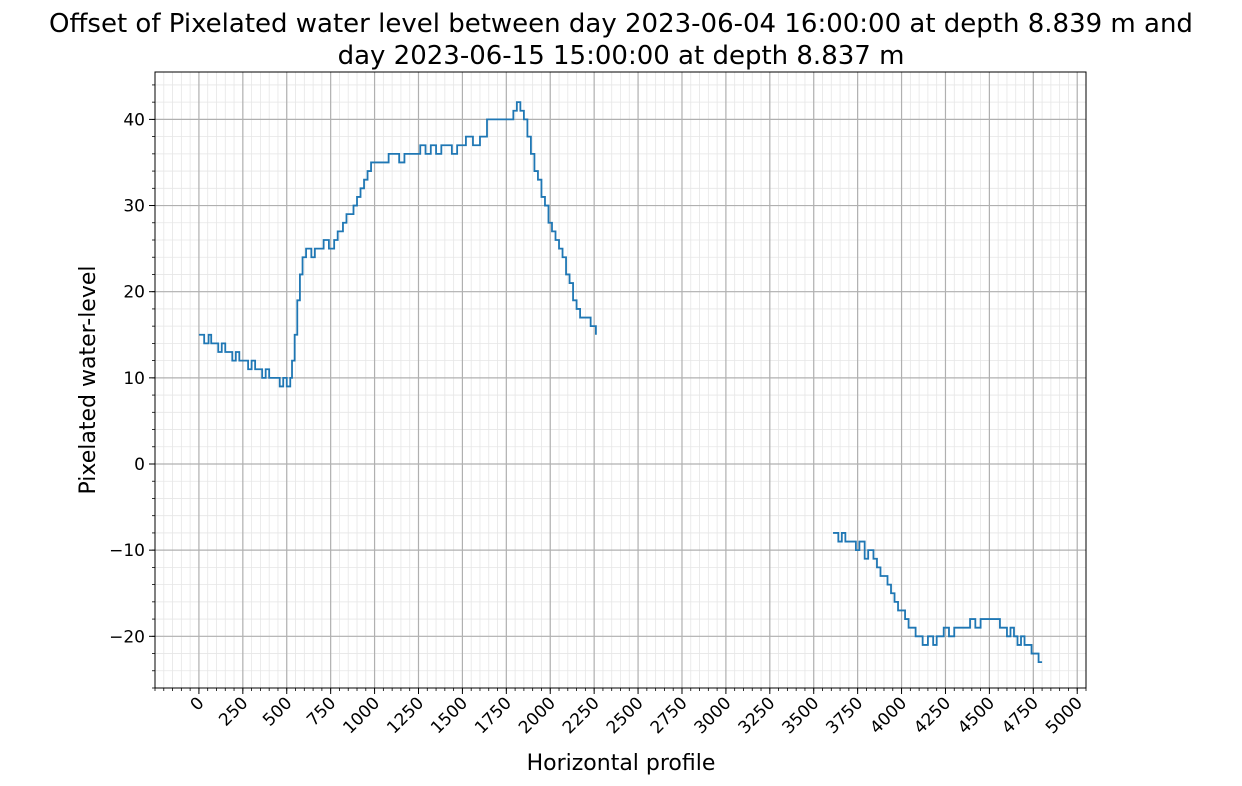 The image size is (1242, 786). I want to click on y-tick-label: 0, so click(139, 465).